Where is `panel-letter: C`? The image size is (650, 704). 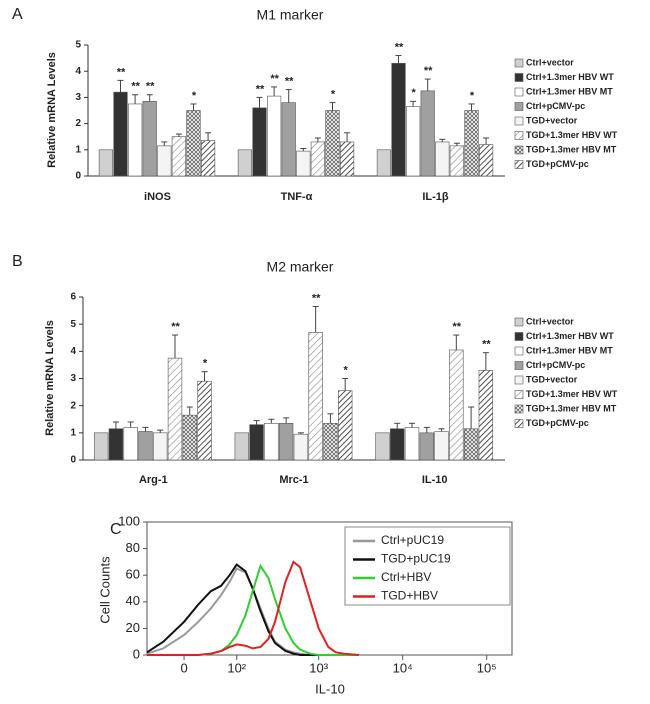
panel-letter: C is located at coordinates (116, 529).